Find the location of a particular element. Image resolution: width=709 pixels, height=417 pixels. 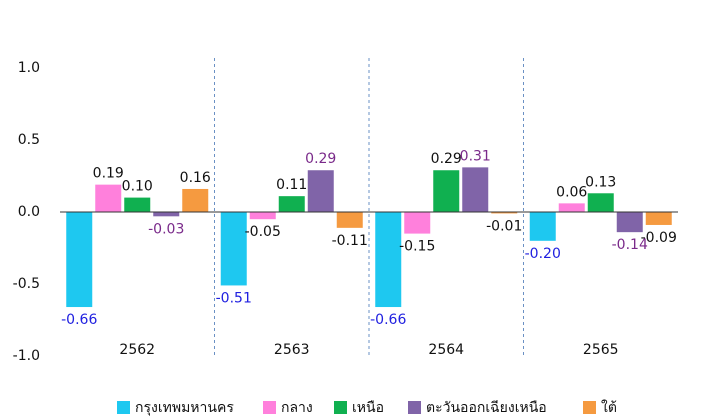

legend-label: กรุงเทพมหานคร is located at coordinates (184, 408).